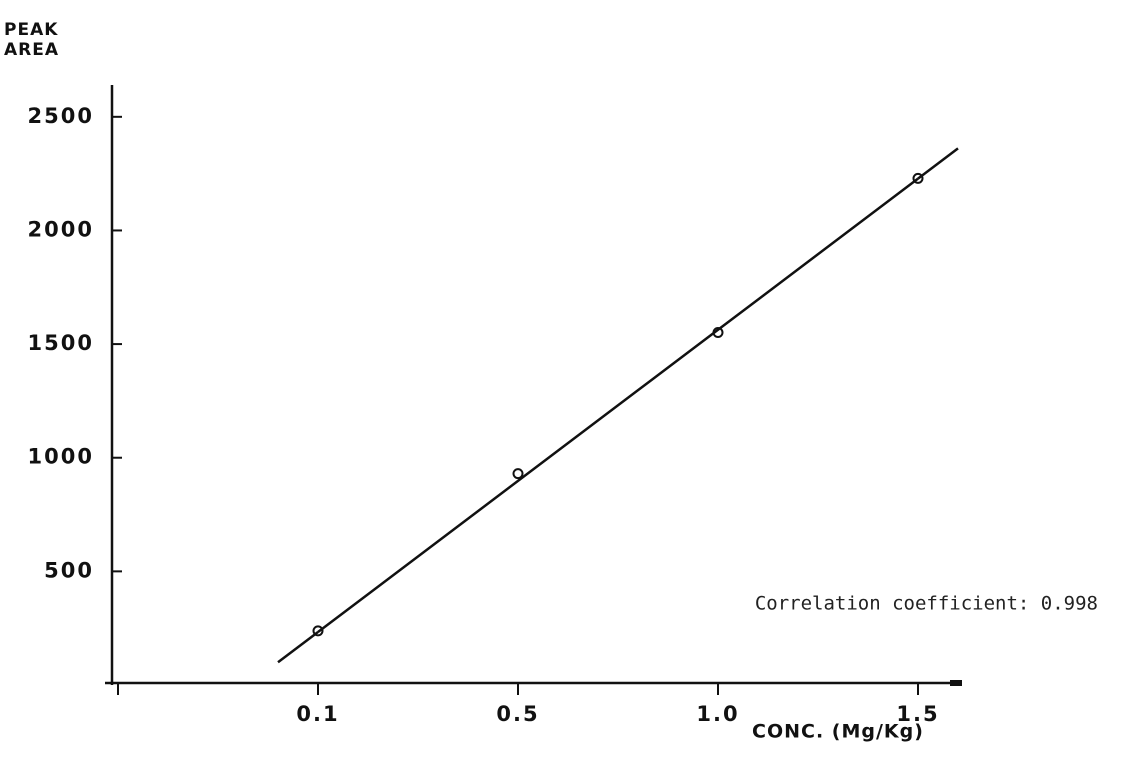 This screenshot has width=1128, height=770. I want to click on y-tick-label: 2000, so click(61, 229).